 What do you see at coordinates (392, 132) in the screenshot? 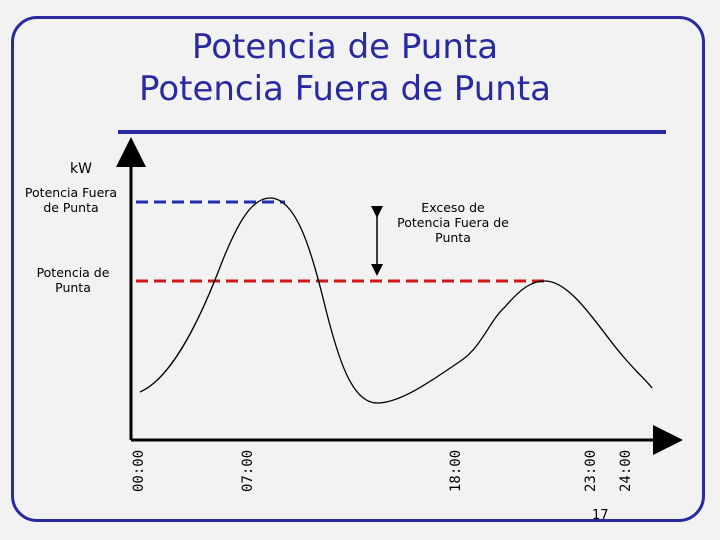
I see `title-underline` at bounding box center [392, 132].